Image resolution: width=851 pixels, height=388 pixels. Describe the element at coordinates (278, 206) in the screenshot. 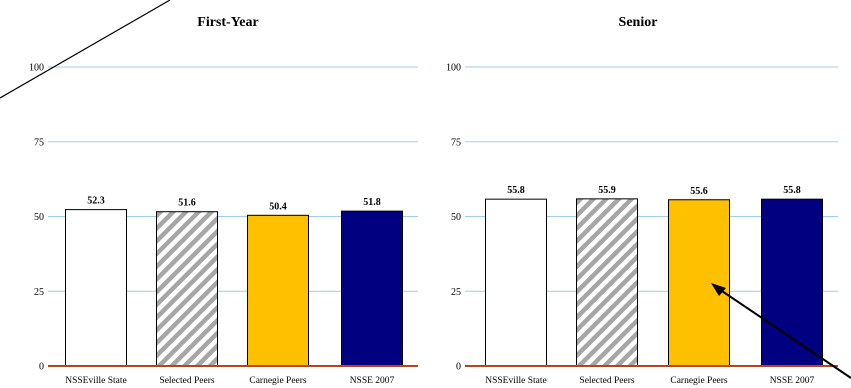

I see `data-label: 50.4` at that location.